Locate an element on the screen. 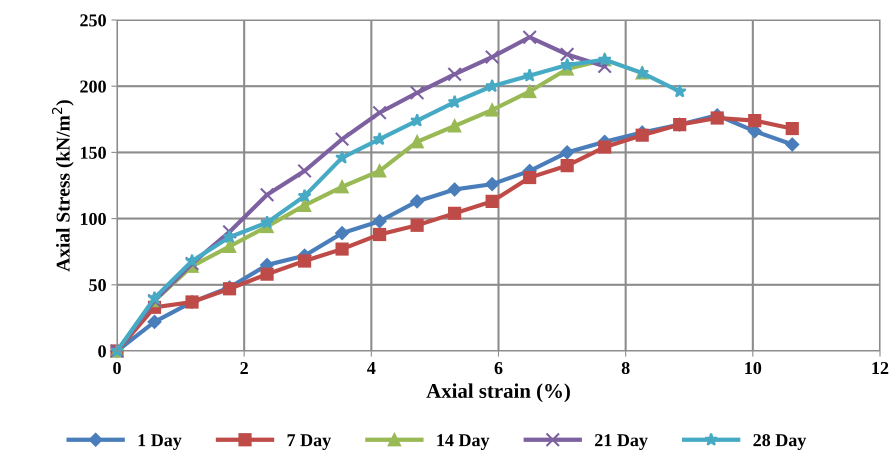 The height and width of the screenshot is (464, 893). y-tick-label: 200 is located at coordinates (93, 86).